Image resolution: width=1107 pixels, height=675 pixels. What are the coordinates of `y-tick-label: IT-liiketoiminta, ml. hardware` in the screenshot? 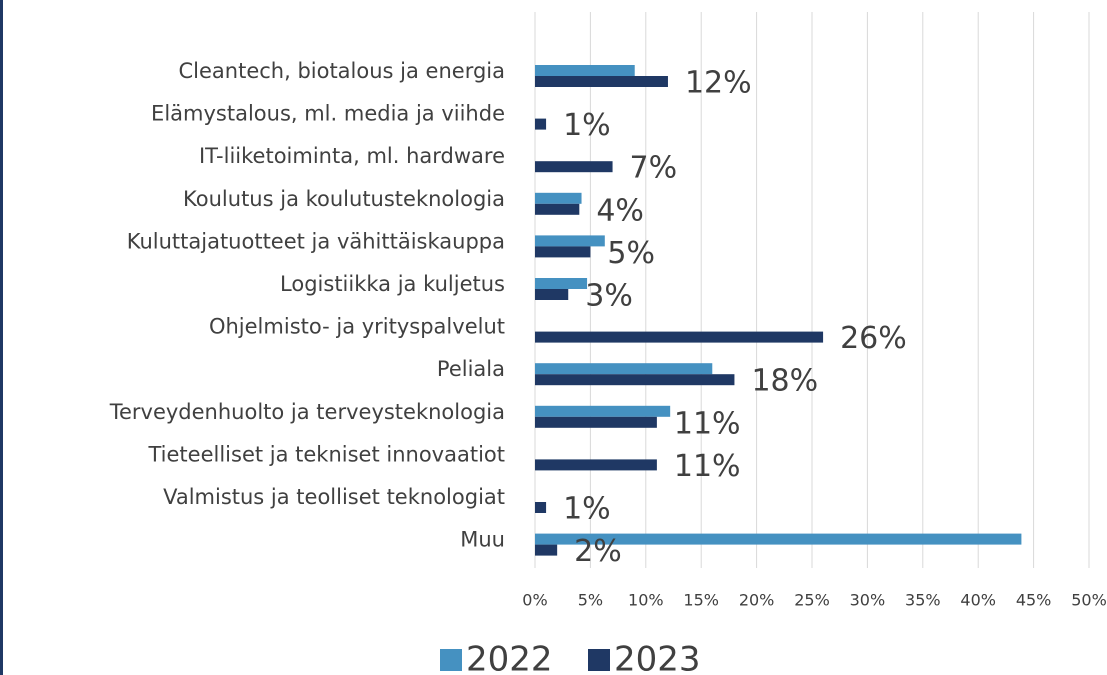 It's located at (352, 156).